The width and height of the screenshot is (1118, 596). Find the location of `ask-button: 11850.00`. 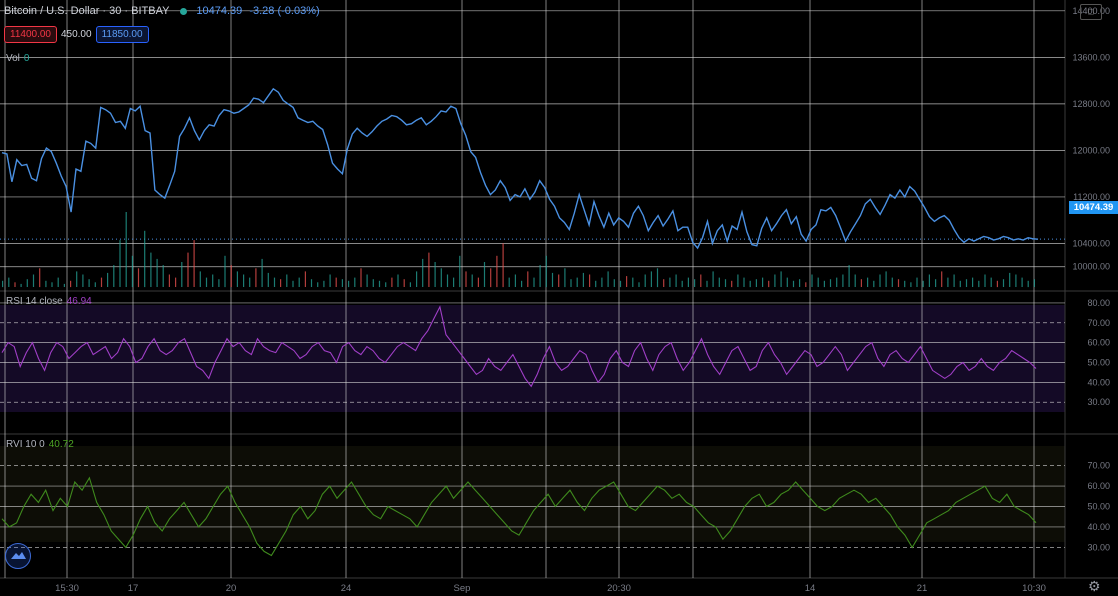

ask-button: 11850.00 is located at coordinates (122, 34).